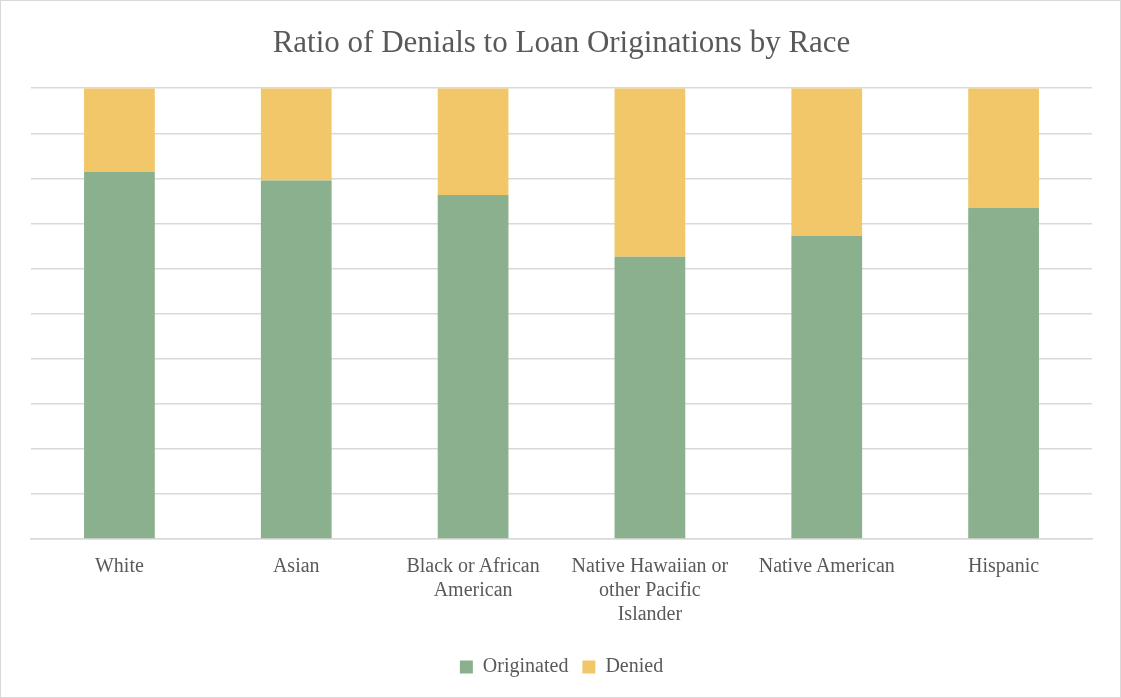  I want to click on x-tick-label: Hispanic, so click(1004, 566).